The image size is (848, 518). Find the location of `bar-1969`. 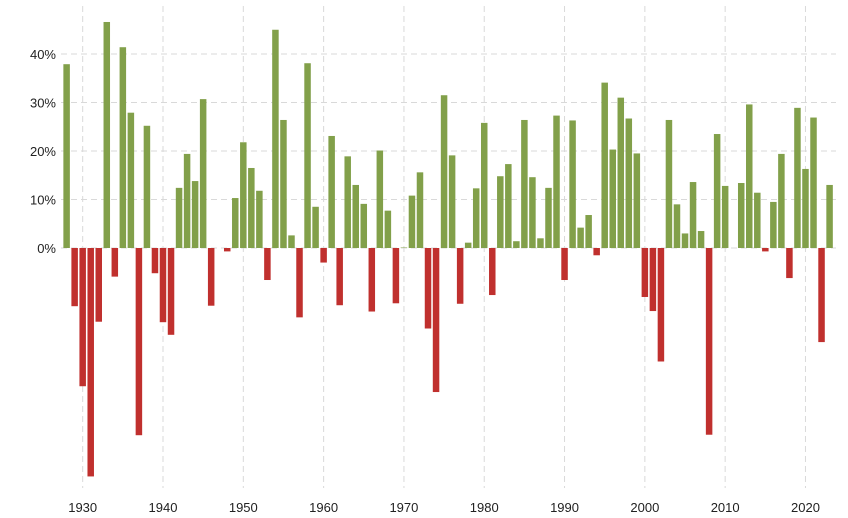

bar-1969 is located at coordinates (396, 276).